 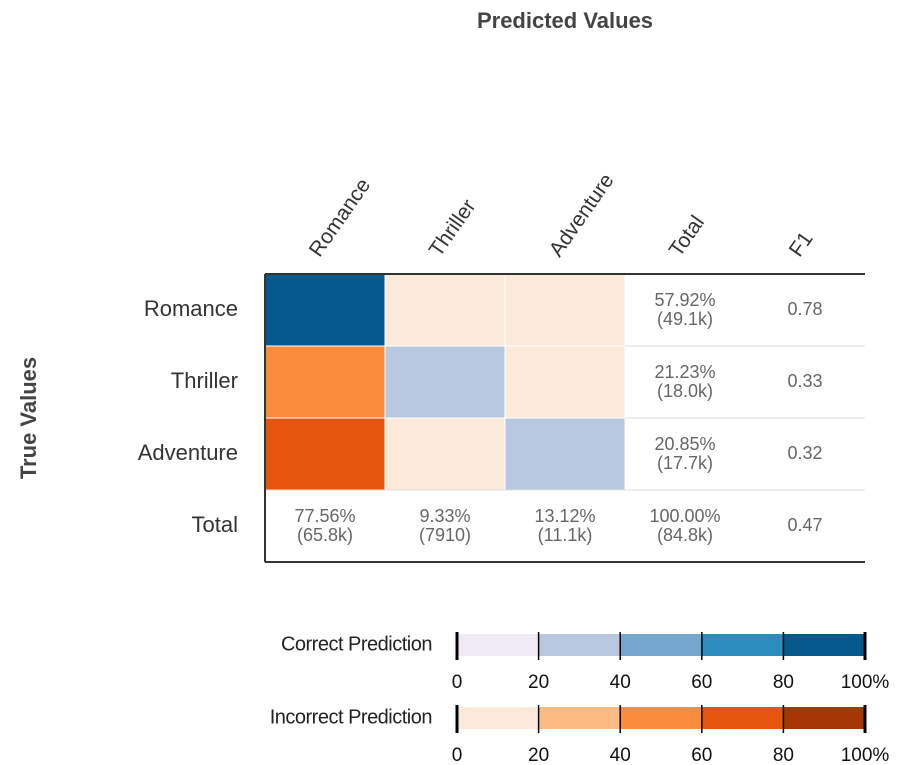 What do you see at coordinates (453, 228) in the screenshot?
I see `column-header: Thriller` at bounding box center [453, 228].